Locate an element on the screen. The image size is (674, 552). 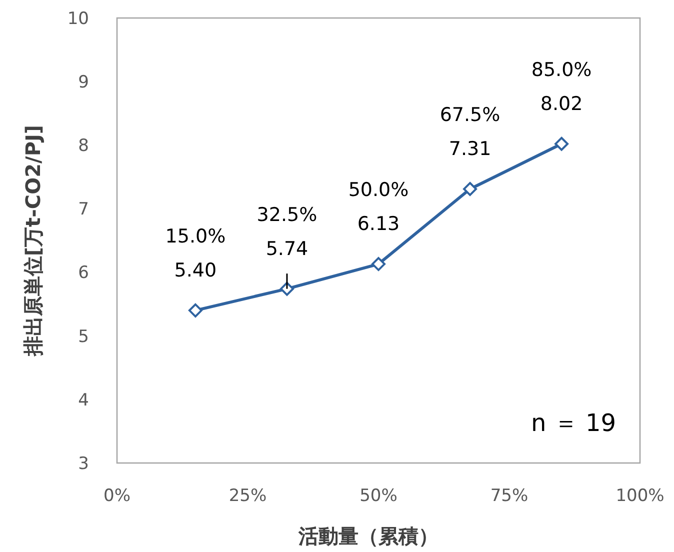
x-tick-label: 100% is located at coordinates (640, 496).